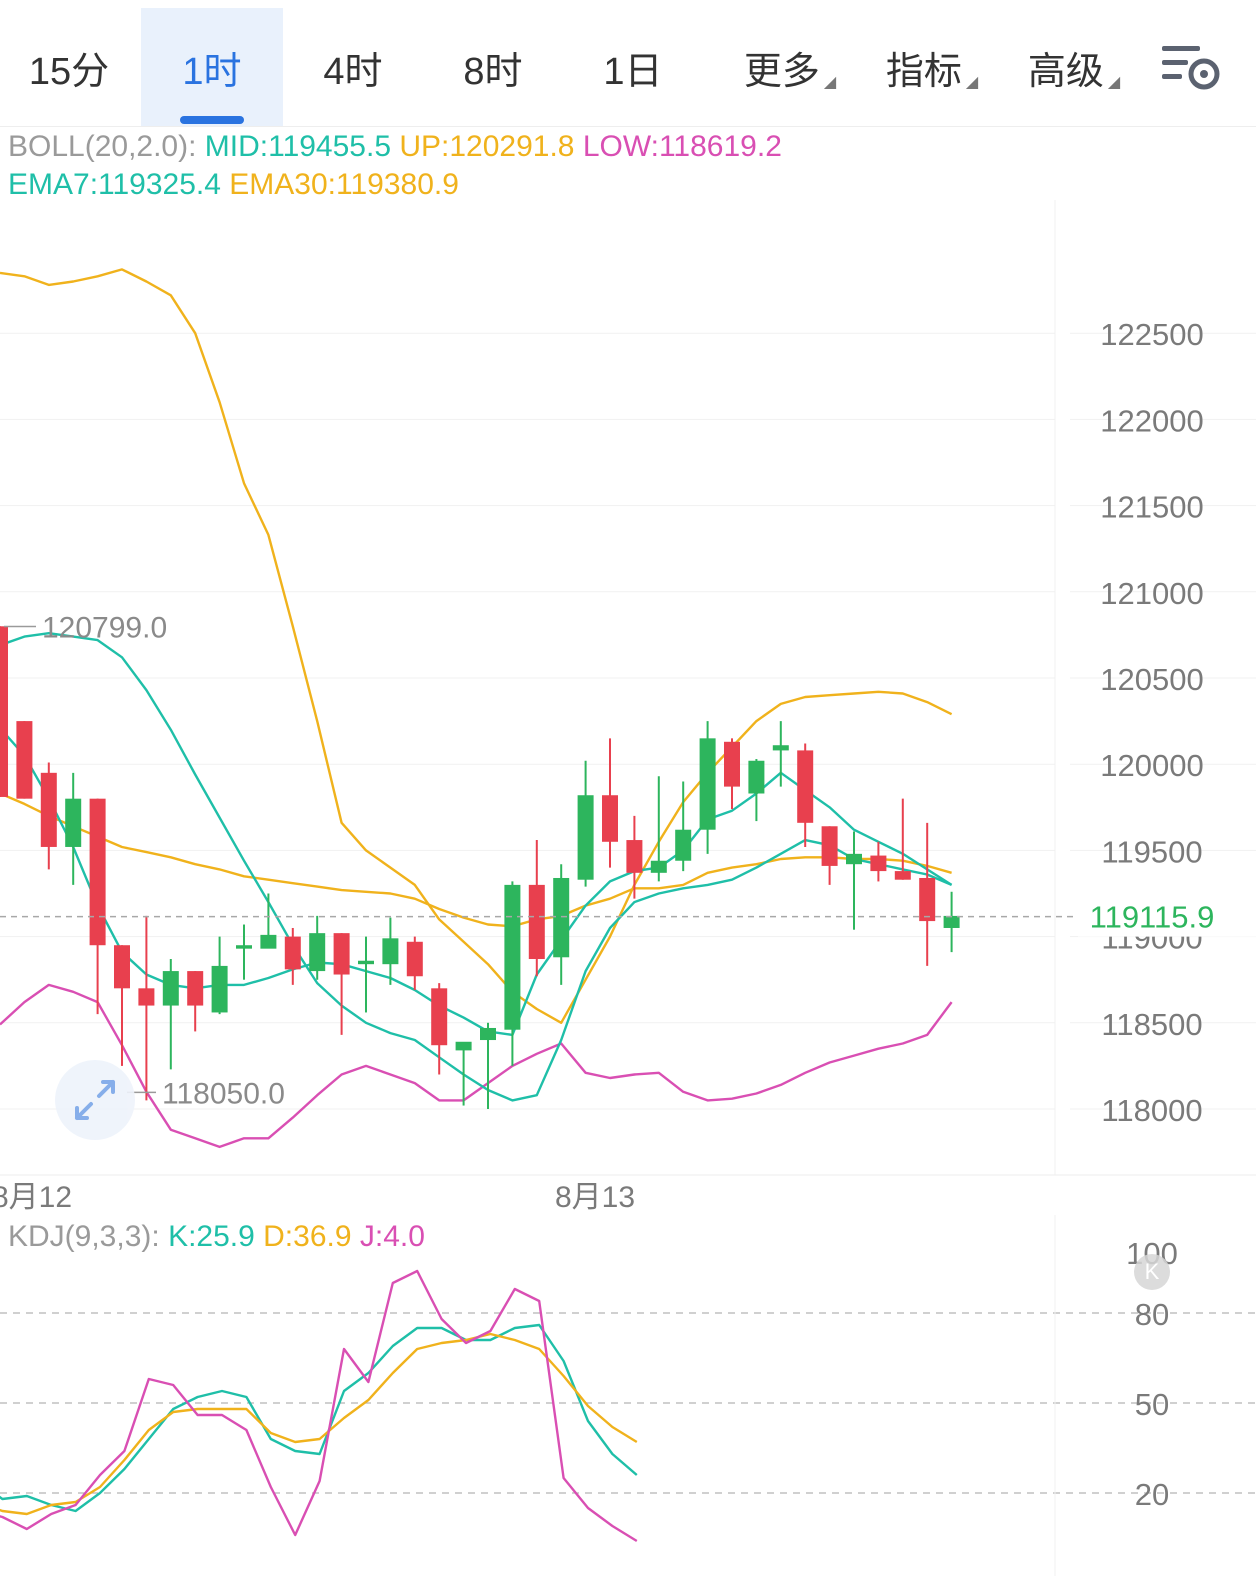 The width and height of the screenshot is (1256, 1576). I want to click on tab-8hour: 8时, so click(493, 67).